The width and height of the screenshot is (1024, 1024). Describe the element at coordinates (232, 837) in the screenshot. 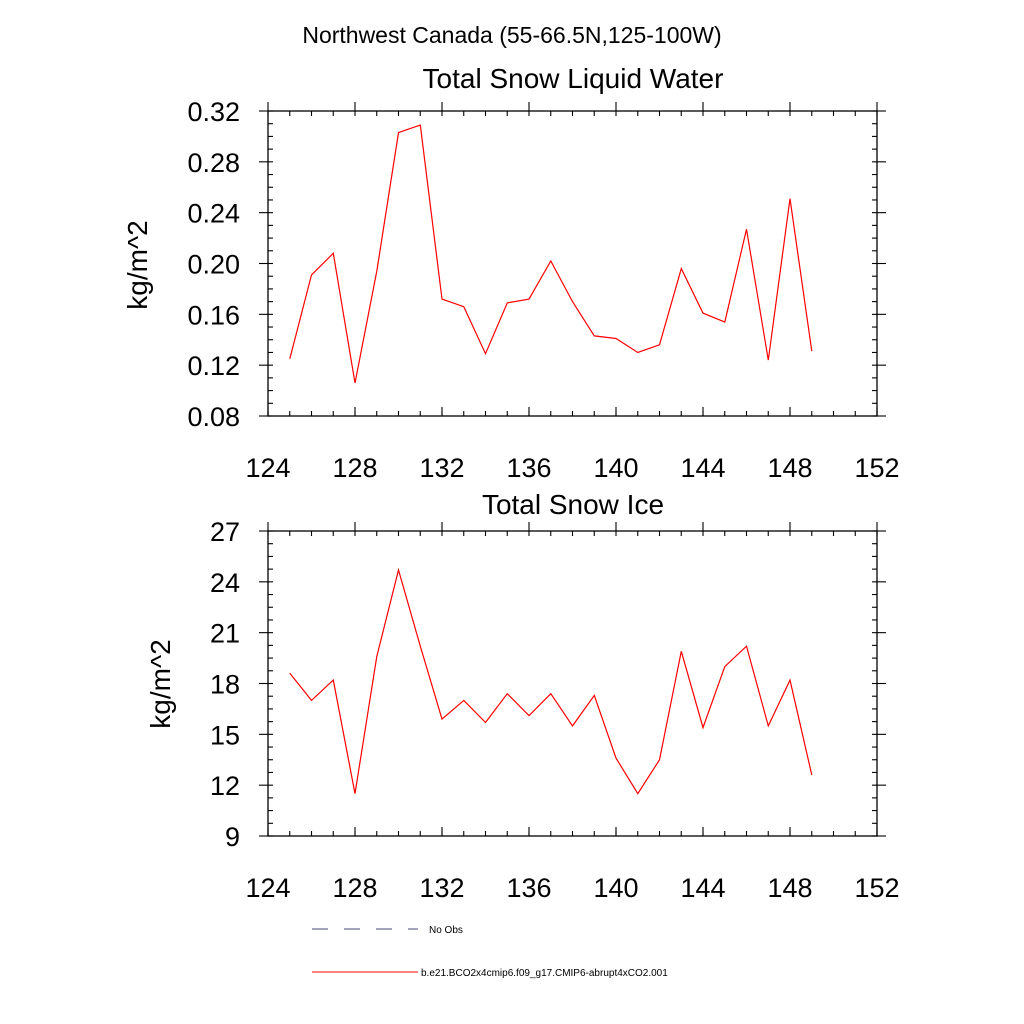

I see `y-tick-label: 9` at that location.